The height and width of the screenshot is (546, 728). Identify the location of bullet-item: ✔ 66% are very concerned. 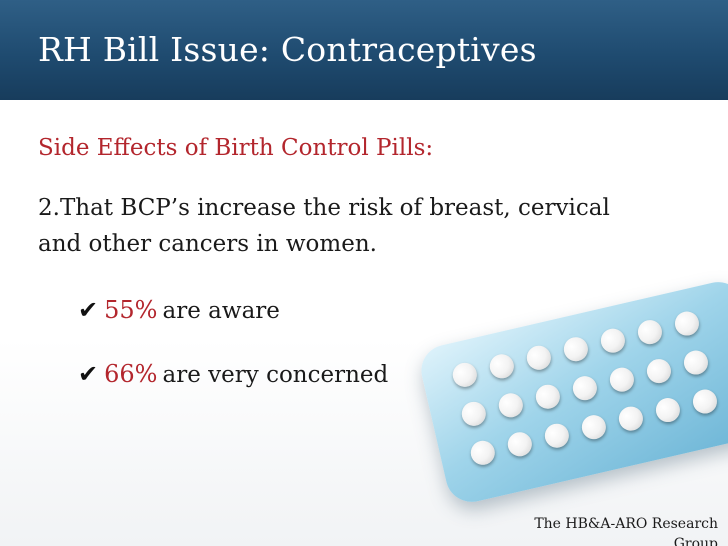
(233, 376).